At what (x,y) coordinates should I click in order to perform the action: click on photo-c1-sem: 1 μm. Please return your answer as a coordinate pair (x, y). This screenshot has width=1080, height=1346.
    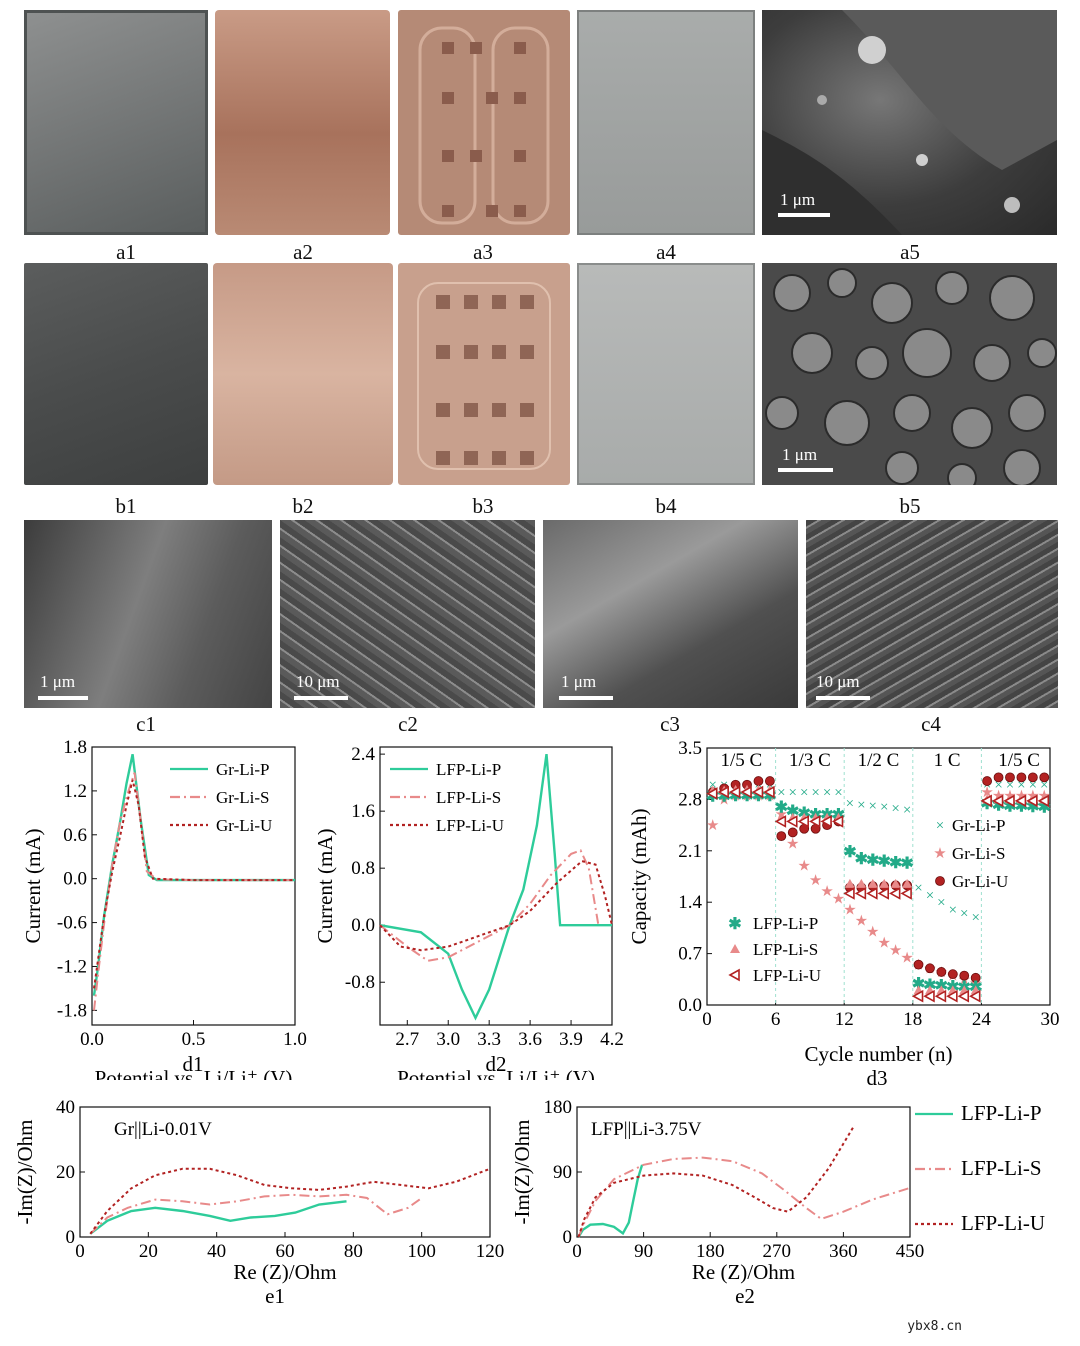
    Looking at the image, I should click on (148, 614).